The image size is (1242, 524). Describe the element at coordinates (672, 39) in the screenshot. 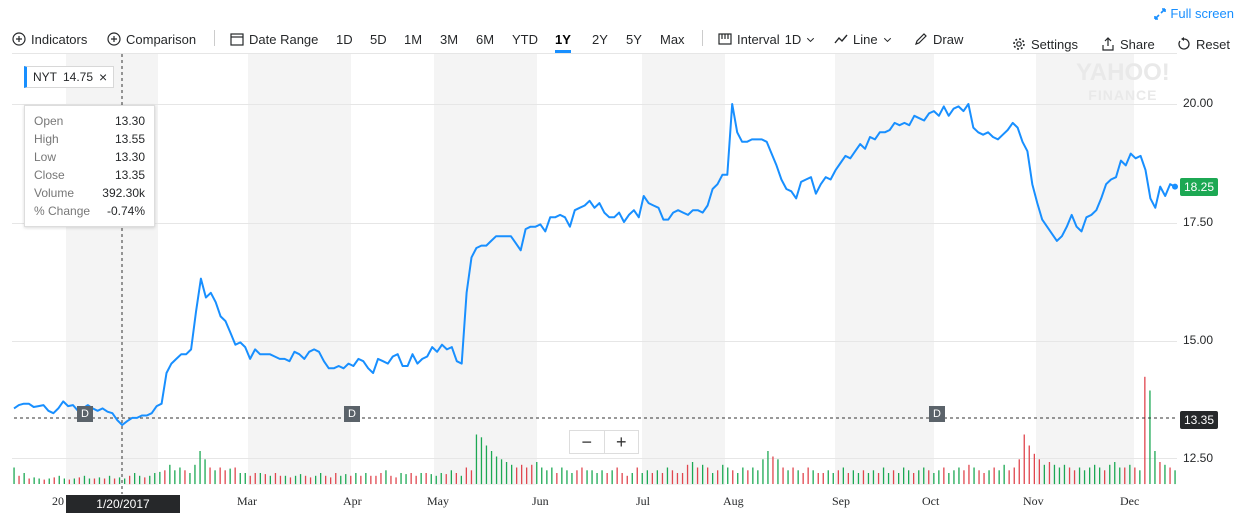

I see `range-max: Max` at that location.